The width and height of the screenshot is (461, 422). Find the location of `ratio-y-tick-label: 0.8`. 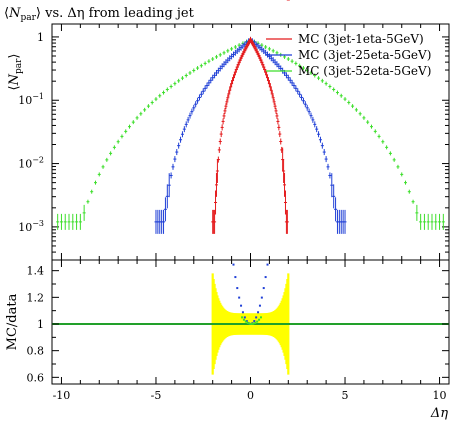

ratio-y-tick-label: 0.8 is located at coordinates (36, 351).